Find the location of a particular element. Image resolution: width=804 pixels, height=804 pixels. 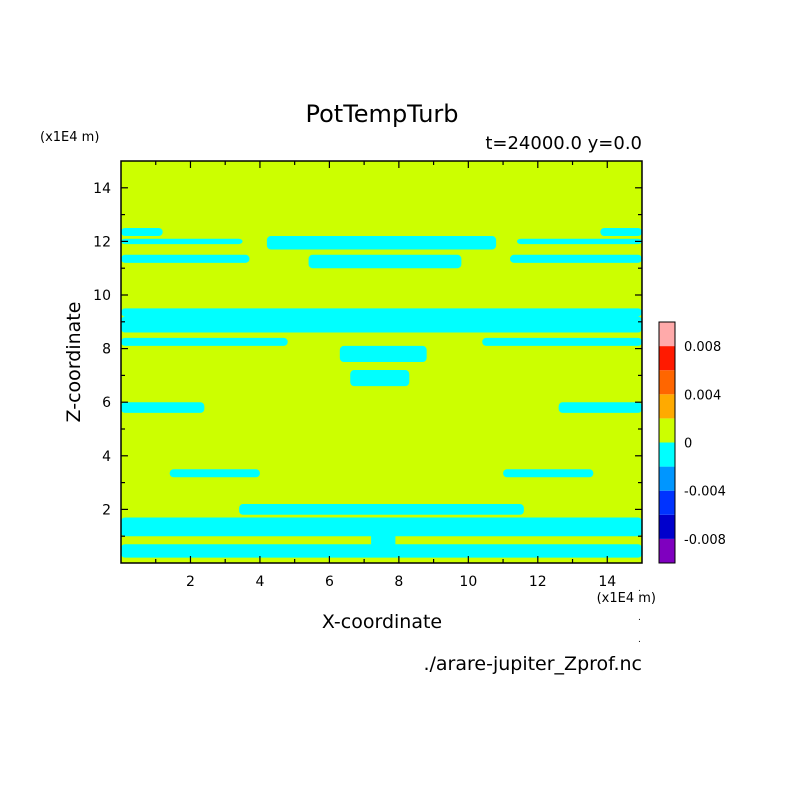

colorbar-tick-label: 0.004 is located at coordinates (702, 395).